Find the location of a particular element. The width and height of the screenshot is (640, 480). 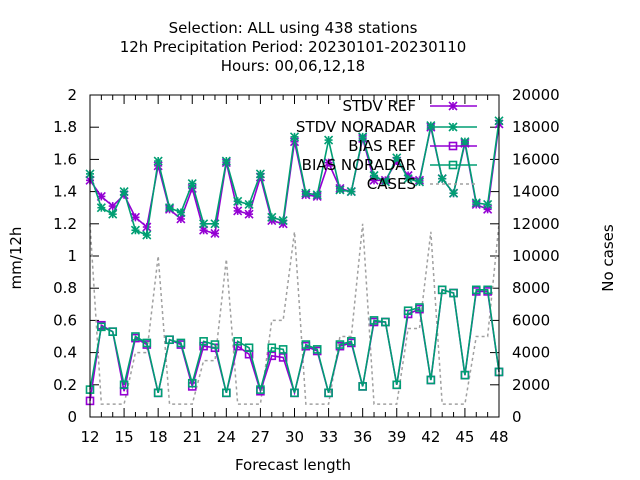

x-tick-label: 48 is located at coordinates (498, 437).